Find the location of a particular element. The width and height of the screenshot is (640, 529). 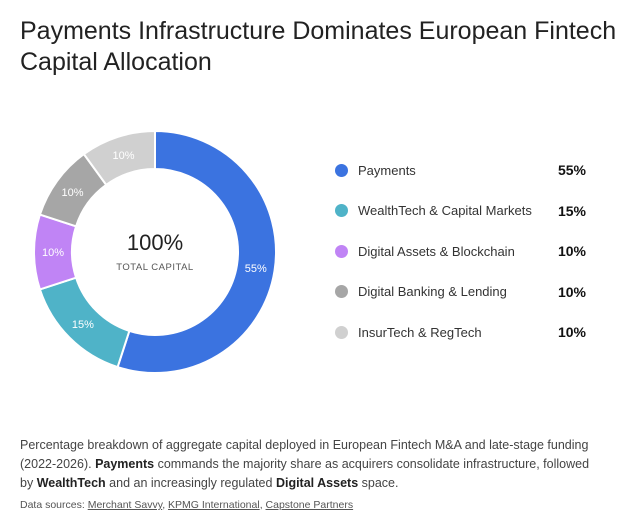

source-link: KPMG International is located at coordinates (214, 505).